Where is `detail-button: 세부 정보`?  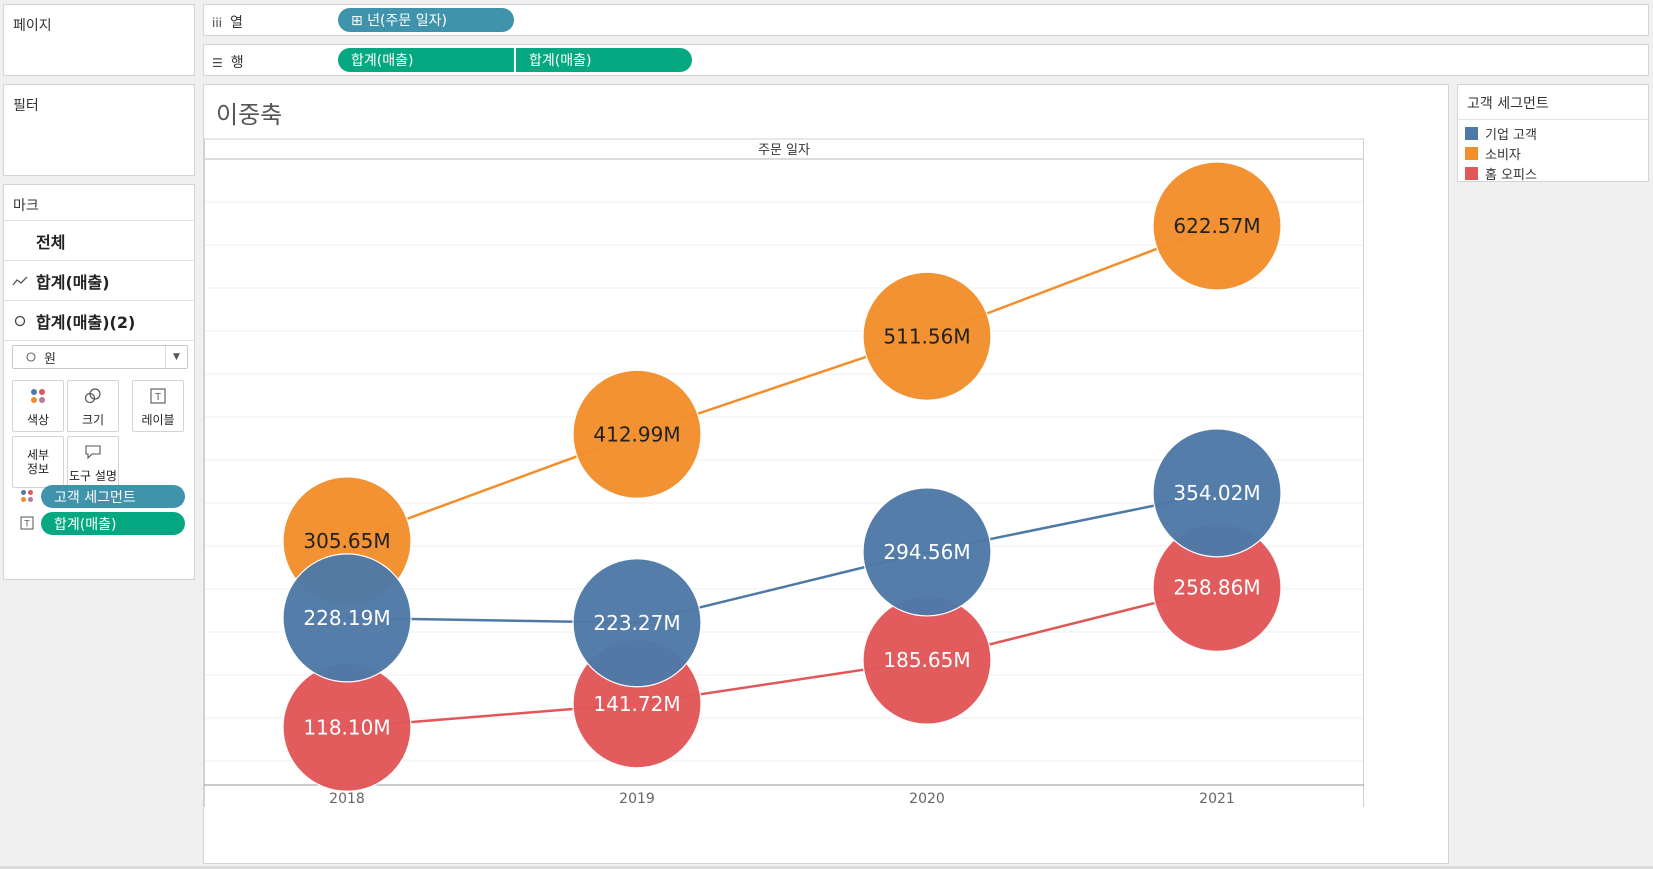 detail-button: 세부 정보 is located at coordinates (38, 462).